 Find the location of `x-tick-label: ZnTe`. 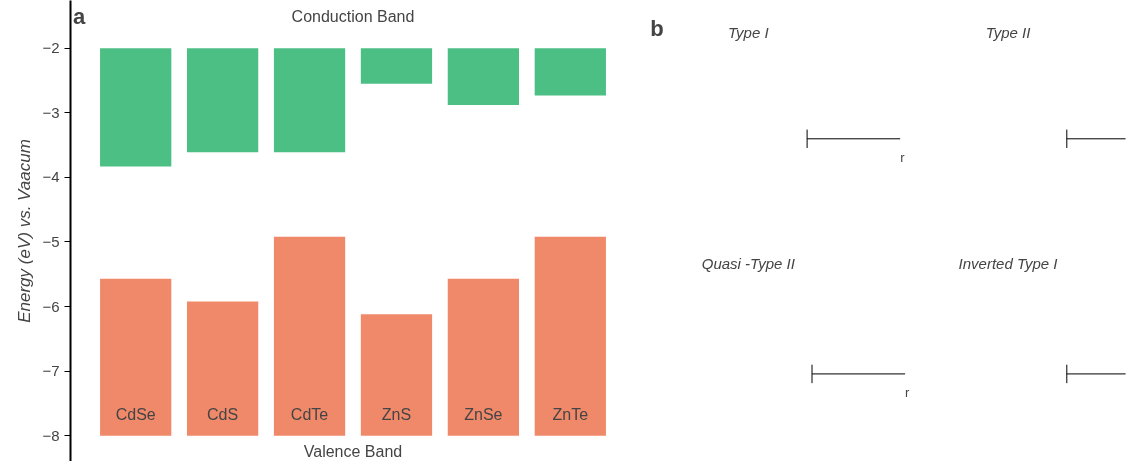

x-tick-label: ZnTe is located at coordinates (570, 414).